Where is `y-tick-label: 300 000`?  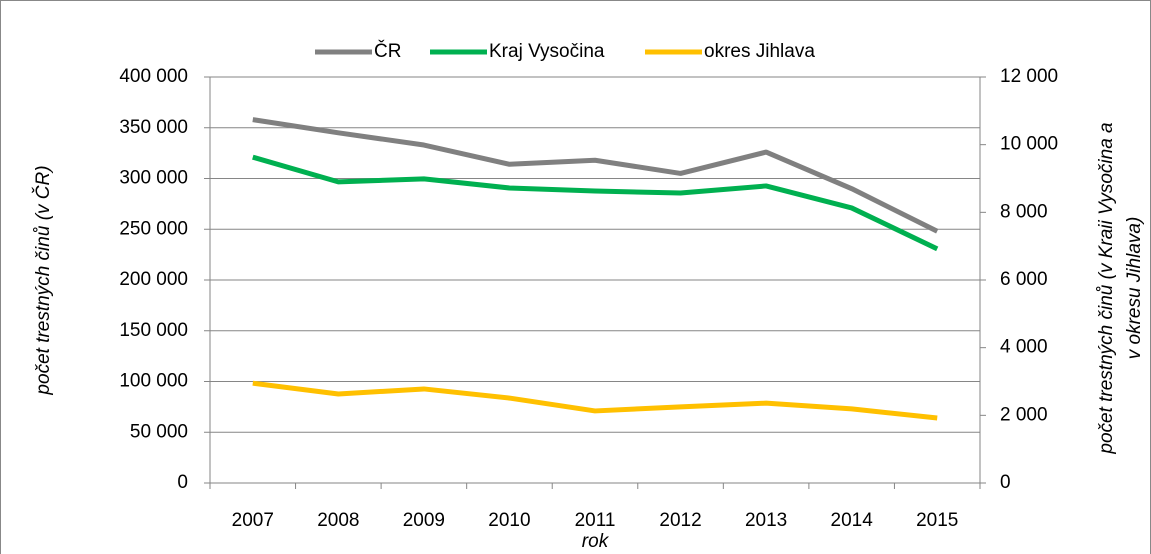 y-tick-label: 300 000 is located at coordinates (153, 178).